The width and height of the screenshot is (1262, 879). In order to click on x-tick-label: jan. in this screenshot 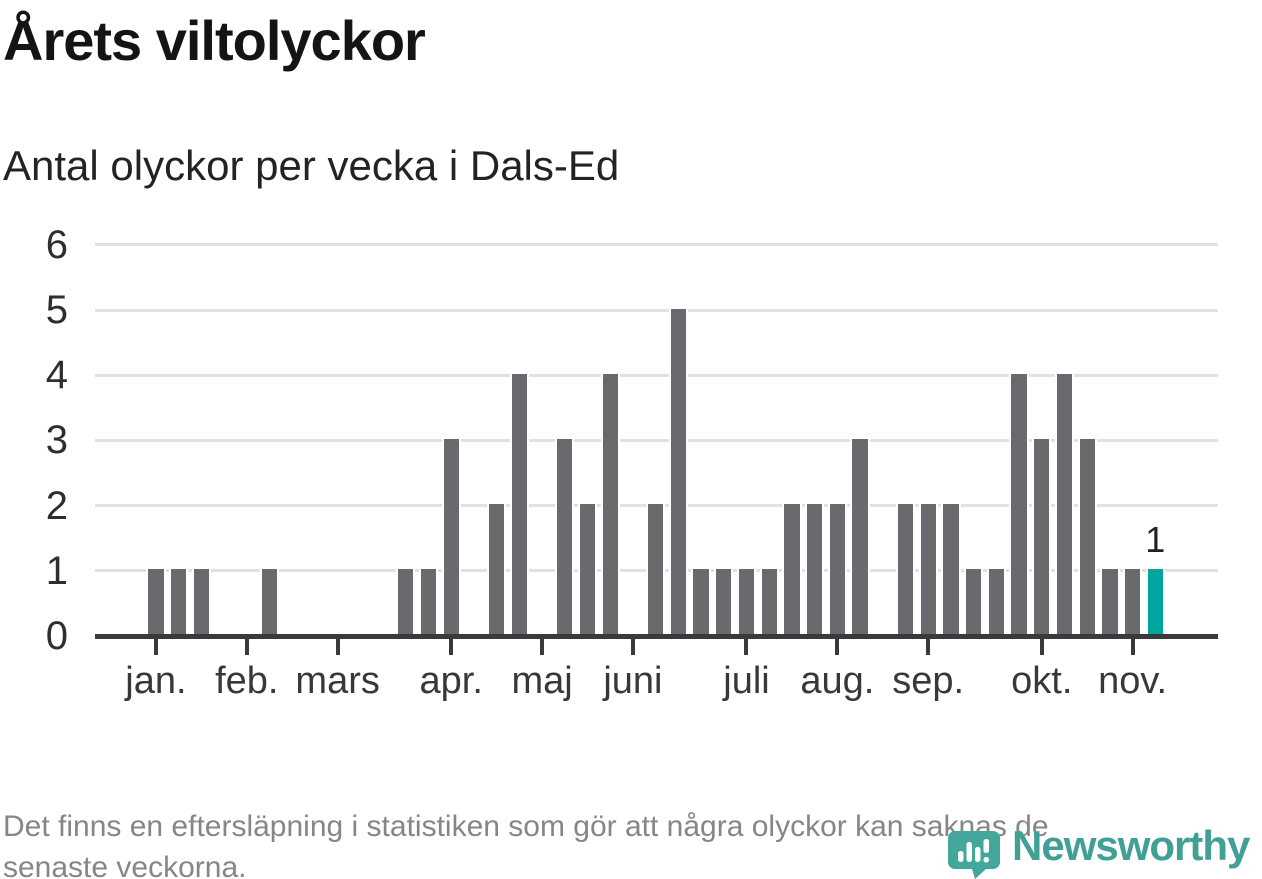, I will do `click(156, 681)`.